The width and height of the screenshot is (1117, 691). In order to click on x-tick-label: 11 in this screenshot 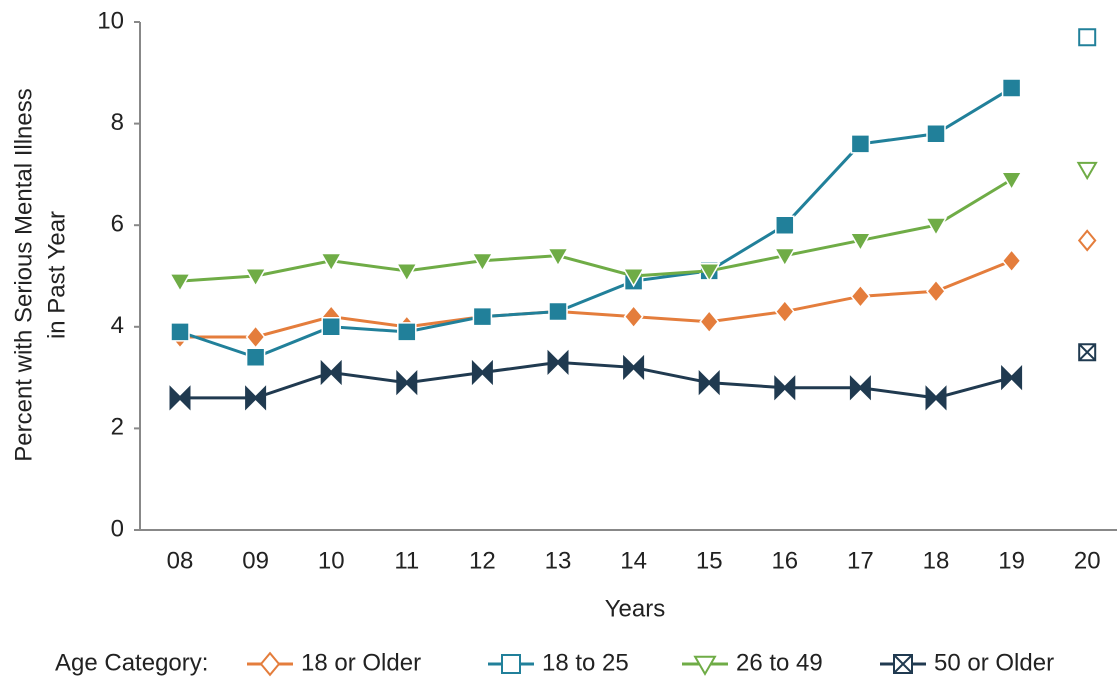, I will do `click(406, 560)`.